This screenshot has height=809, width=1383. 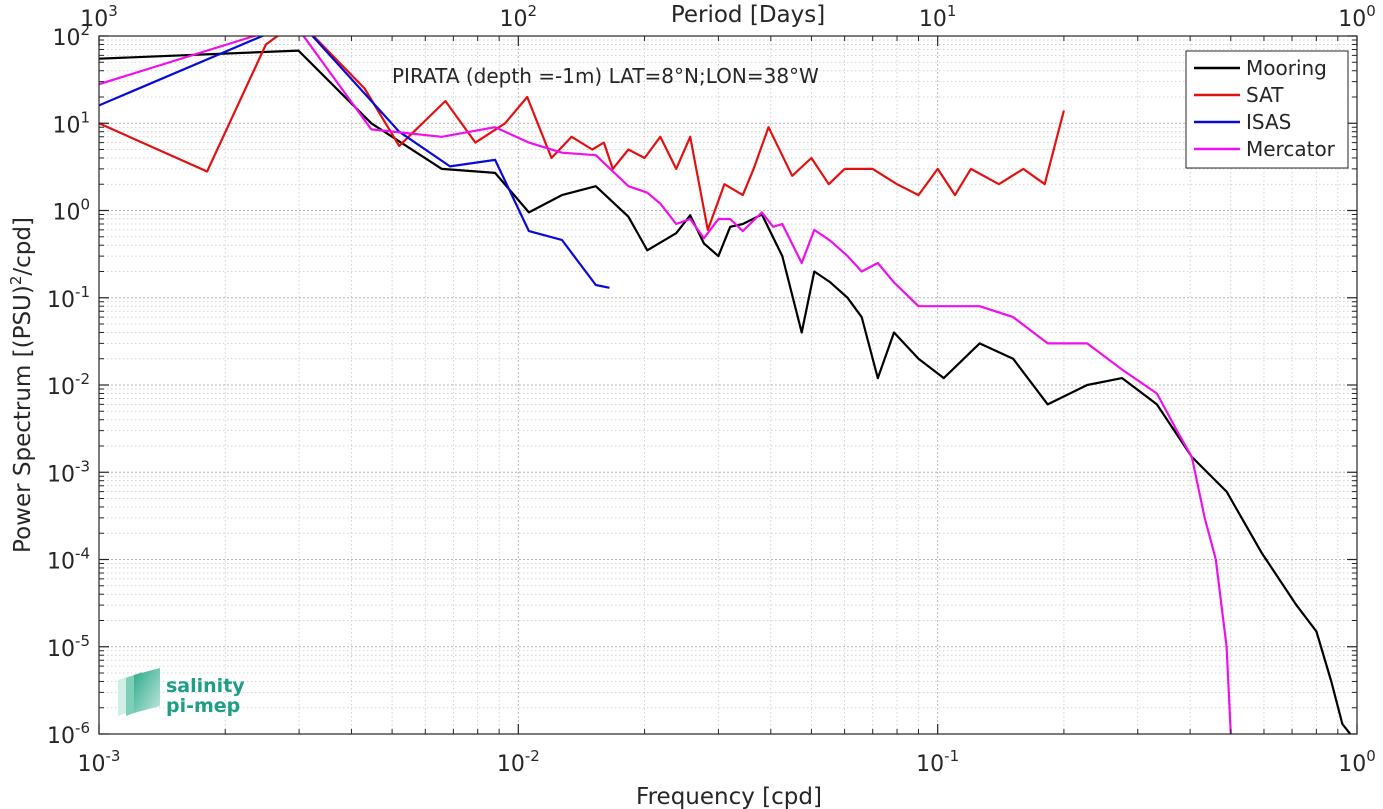 What do you see at coordinates (519, 17) in the screenshot?
I see `top-tick-label: 10²` at bounding box center [519, 17].